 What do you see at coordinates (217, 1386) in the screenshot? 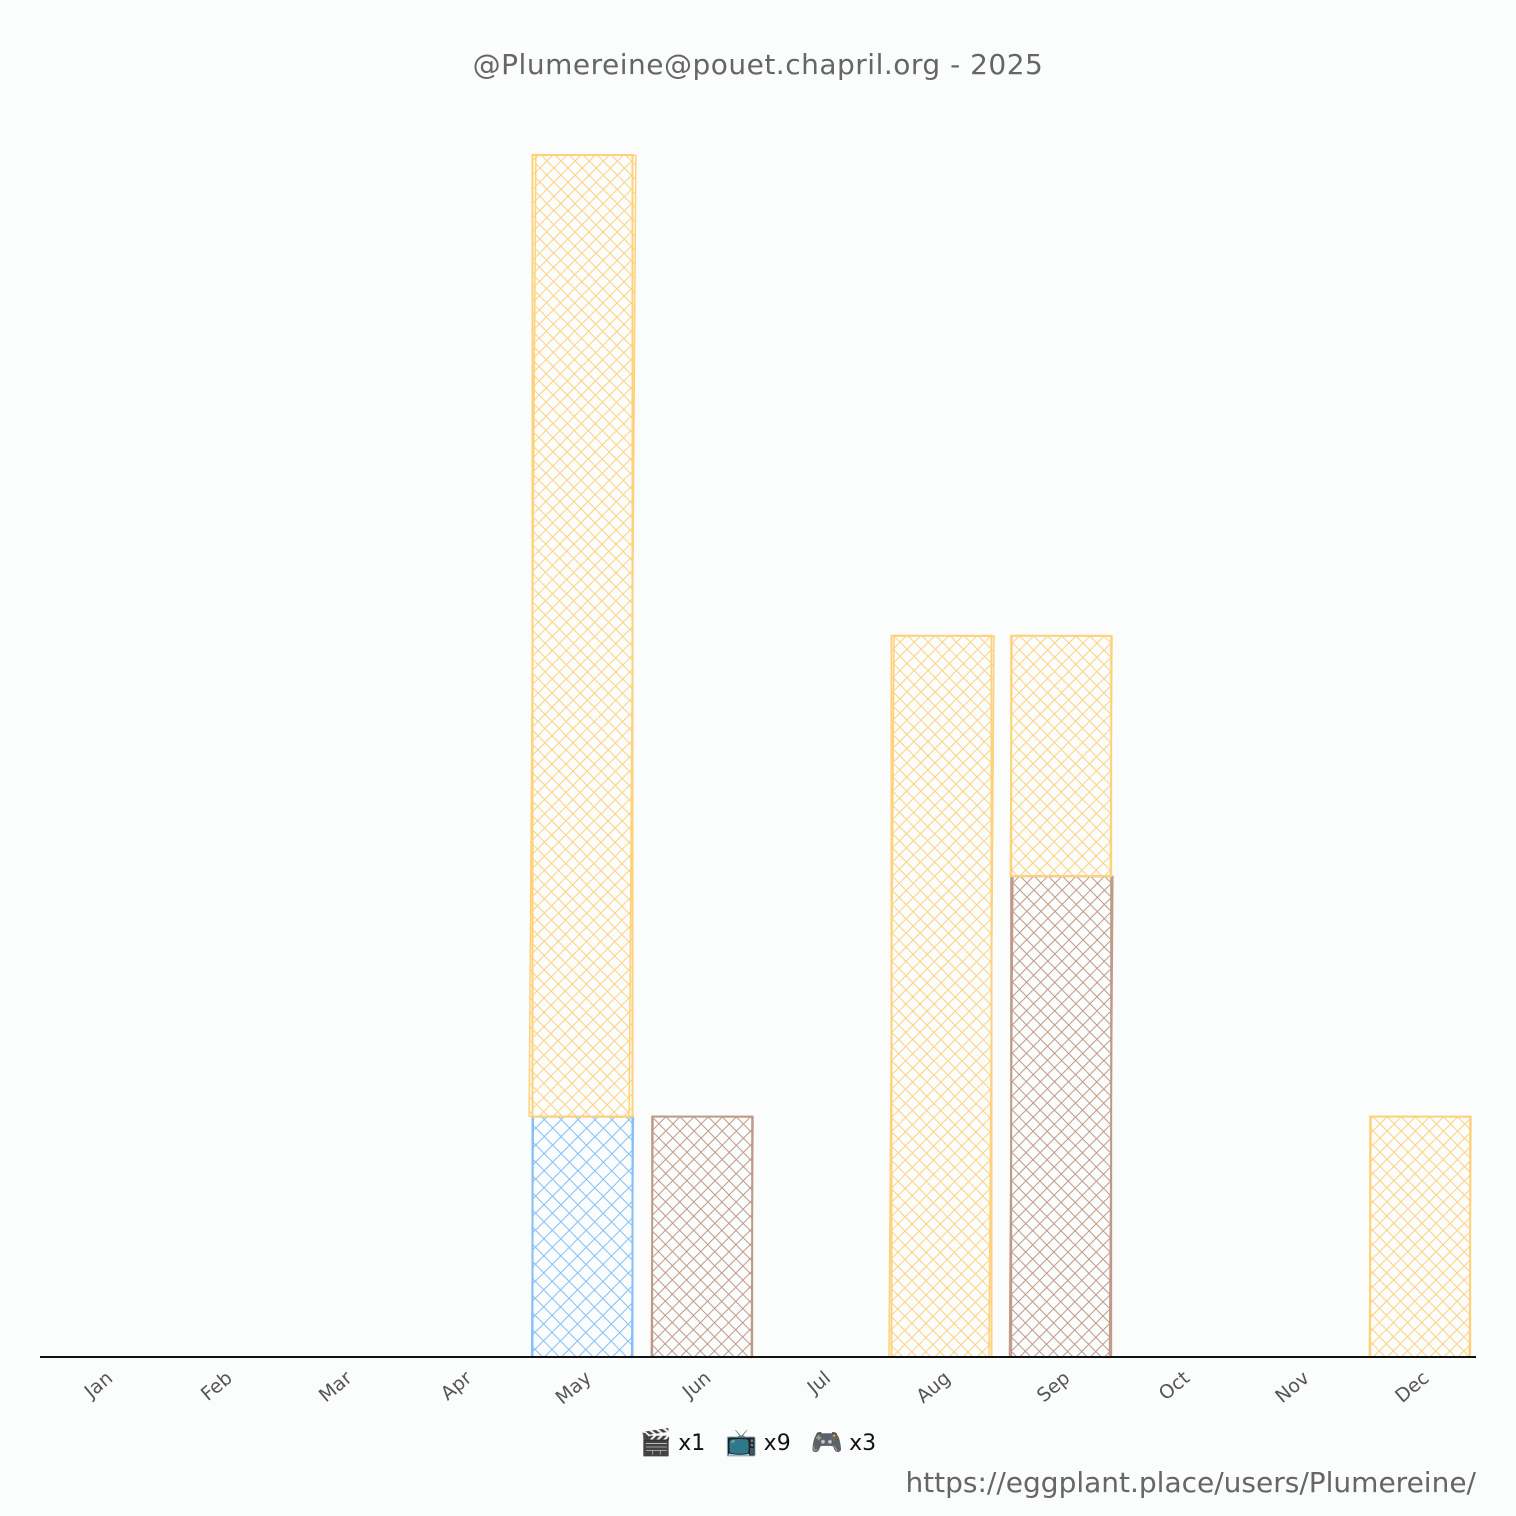
I see `x-tick-label-feb: Feb` at bounding box center [217, 1386].